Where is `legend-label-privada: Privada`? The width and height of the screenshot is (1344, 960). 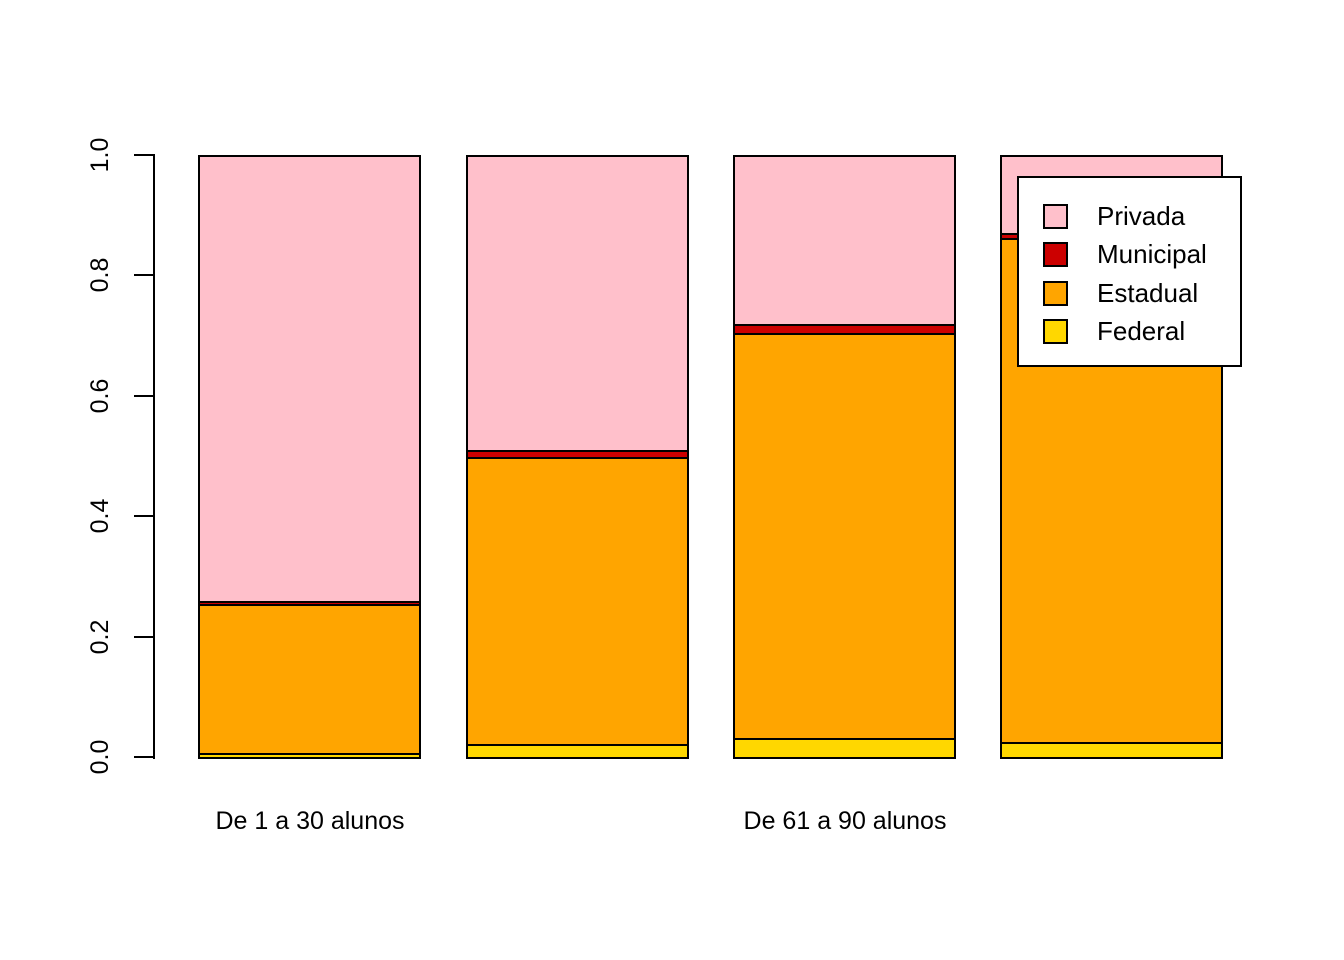 legend-label-privada: Privada is located at coordinates (1141, 215).